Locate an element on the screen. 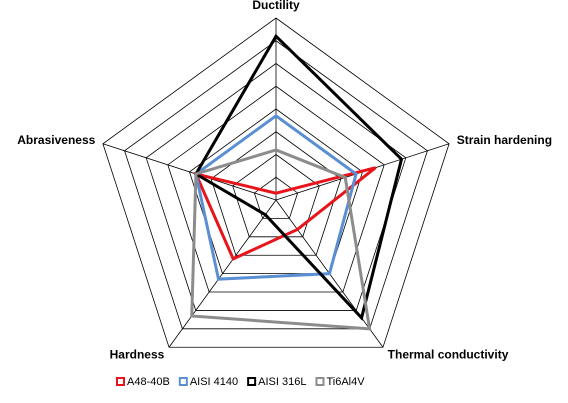  axis-label: Thermal conductivity is located at coordinates (448, 355).